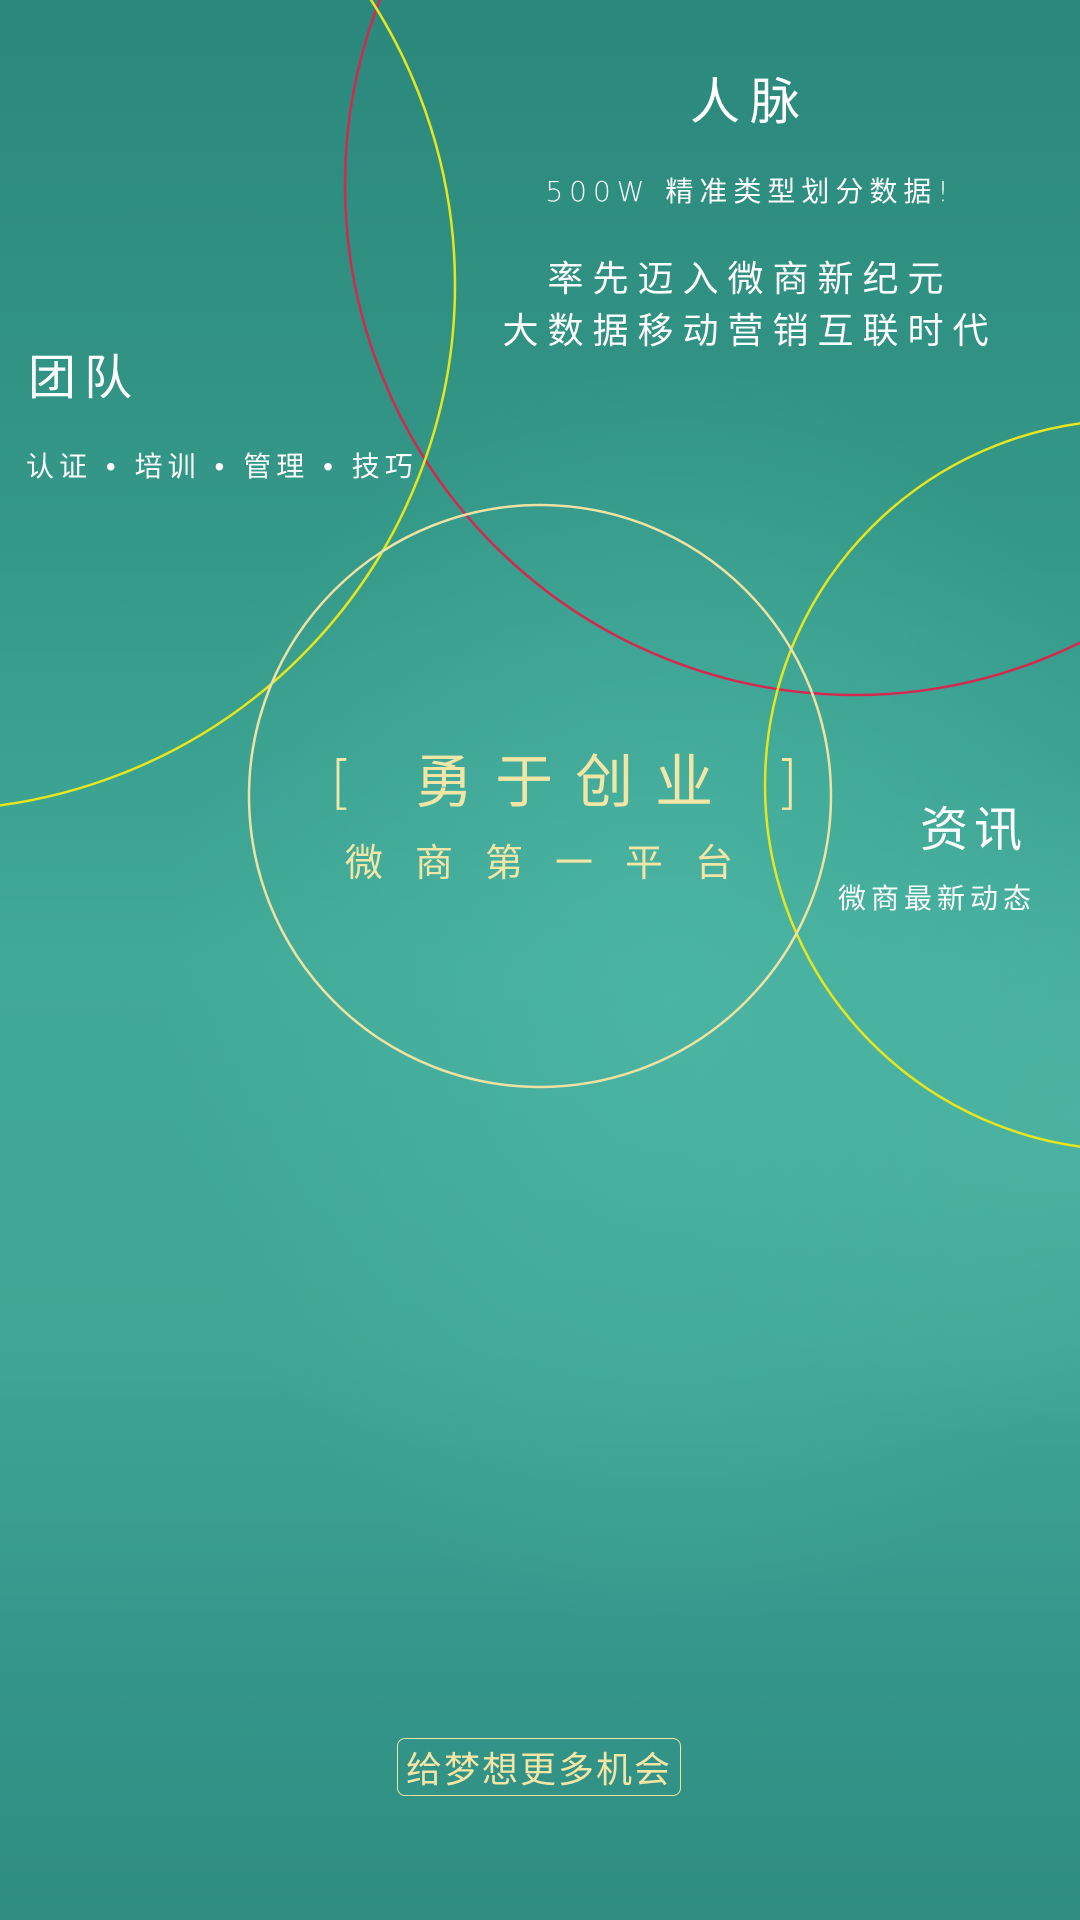 The height and width of the screenshot is (1920, 1080). I want to click on more-opportunities-button: 给梦想更多机会, so click(539, 1767).